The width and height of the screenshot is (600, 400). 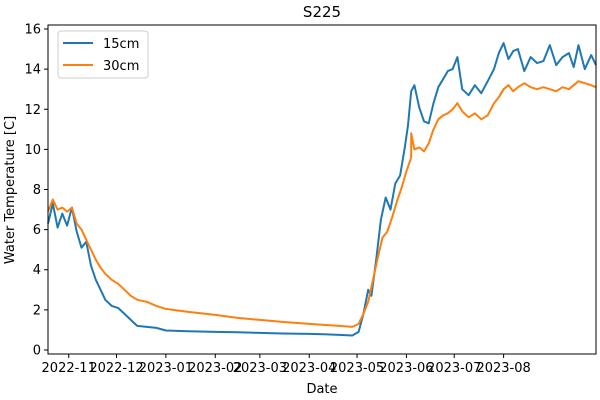 What do you see at coordinates (121, 66) in the screenshot?
I see `legend-label-30cm: 30cm` at bounding box center [121, 66].